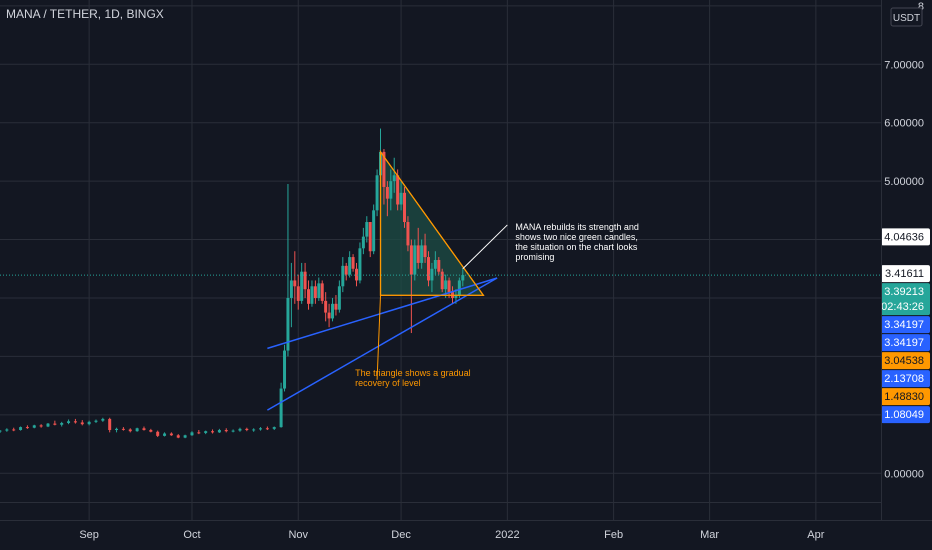 This screenshot has width=932, height=550. What do you see at coordinates (904, 292) in the screenshot?
I see `last-price-badge-label: 3.39213` at bounding box center [904, 292].